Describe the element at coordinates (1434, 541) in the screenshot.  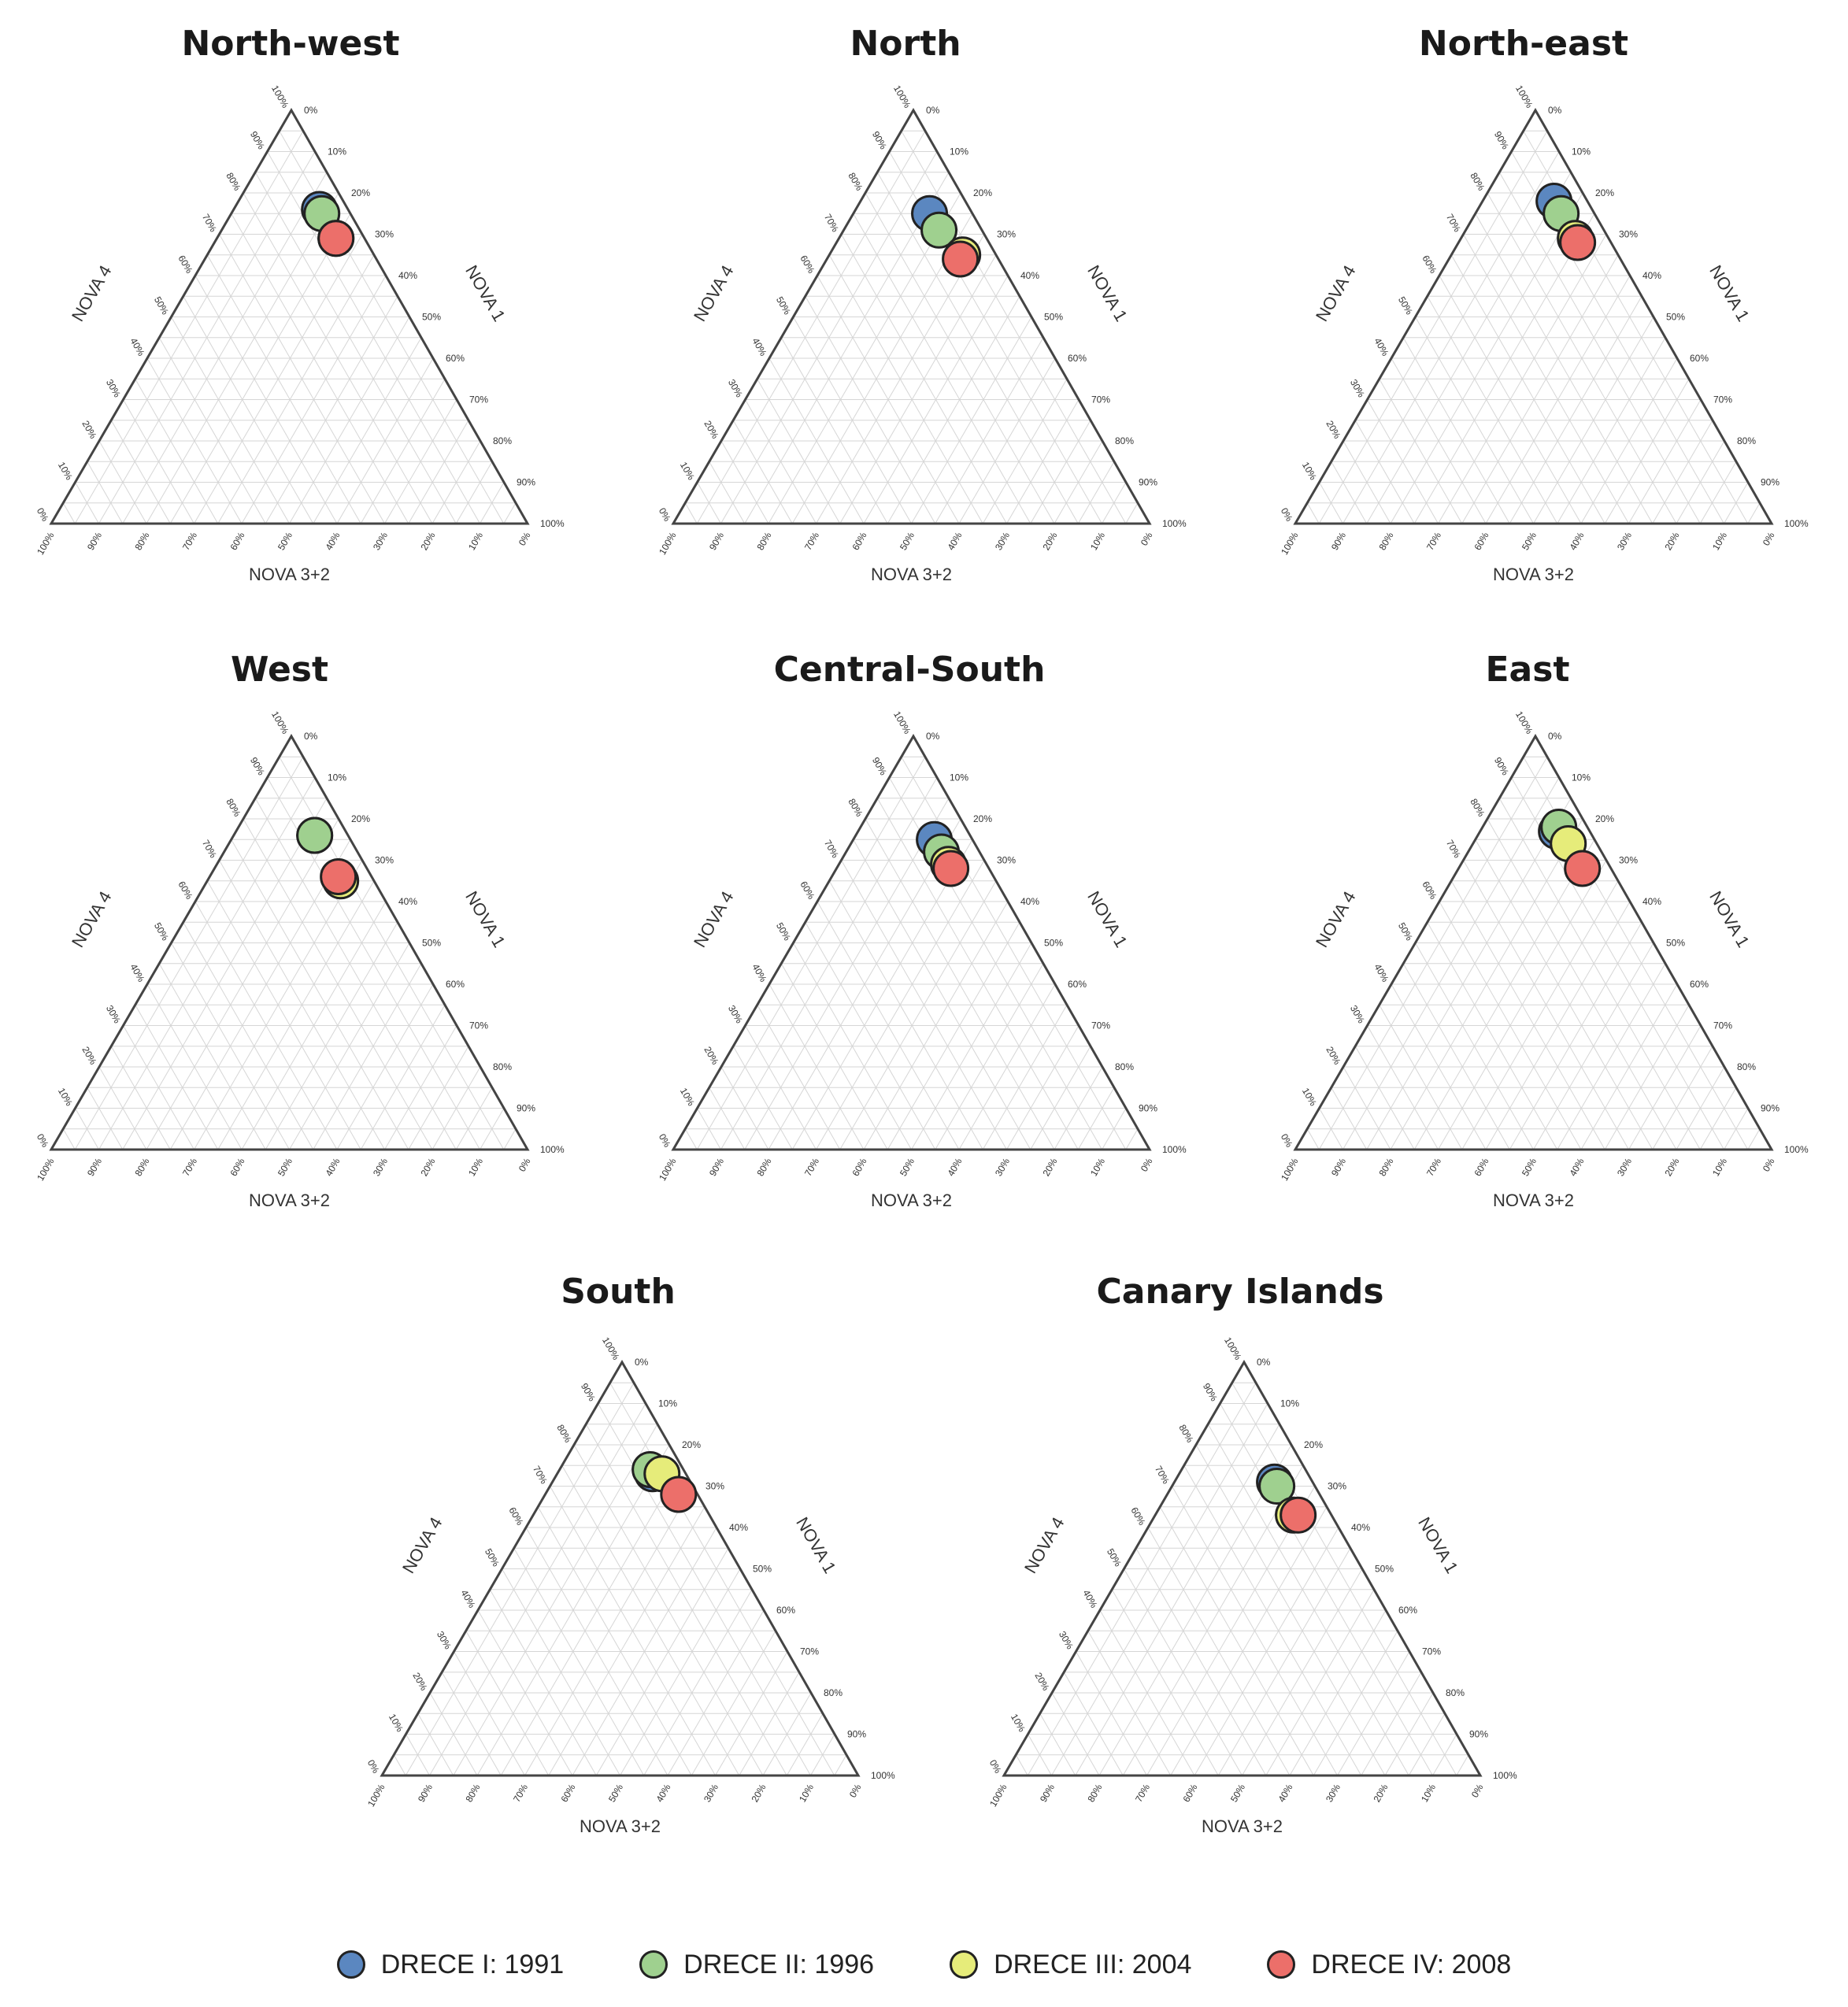
I see `tick-label-nova32: 70%` at that location.